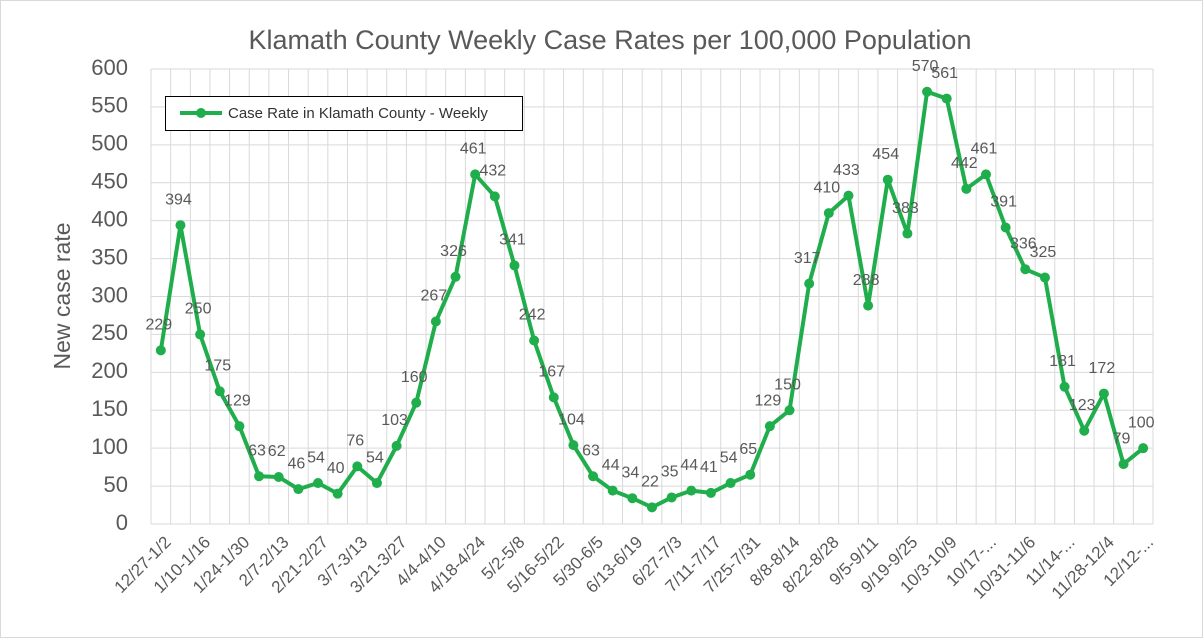 This screenshot has width=1203, height=638. Describe the element at coordinates (158, 325) in the screenshot. I see `data-label: 229` at that location.